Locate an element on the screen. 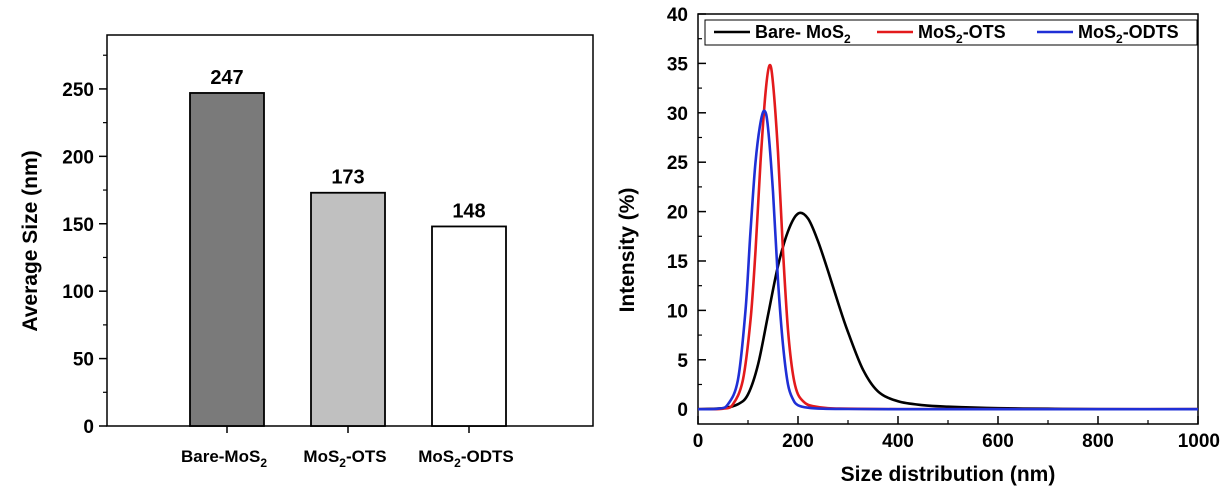 This screenshot has width=1222, height=489. legend-label: MoS2-OTS is located at coordinates (962, 34).